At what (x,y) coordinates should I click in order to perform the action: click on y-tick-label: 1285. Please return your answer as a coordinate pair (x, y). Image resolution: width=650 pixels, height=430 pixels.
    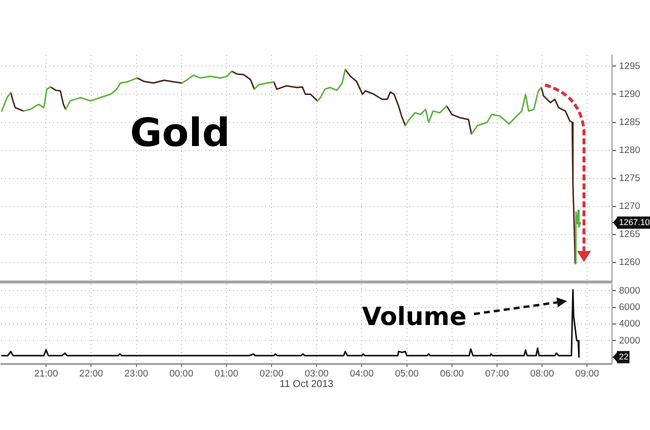
    Looking at the image, I should click on (629, 122).